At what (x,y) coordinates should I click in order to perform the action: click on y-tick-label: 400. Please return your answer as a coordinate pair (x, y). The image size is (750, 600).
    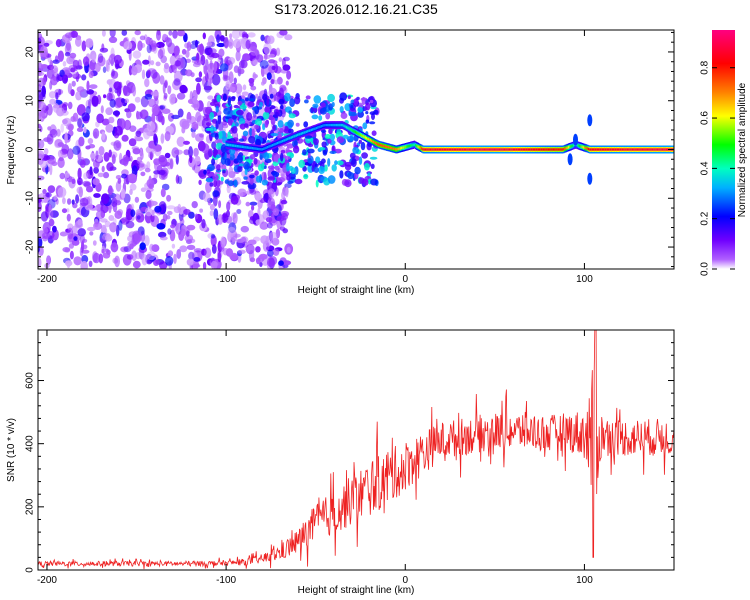
    Looking at the image, I should click on (30, 443).